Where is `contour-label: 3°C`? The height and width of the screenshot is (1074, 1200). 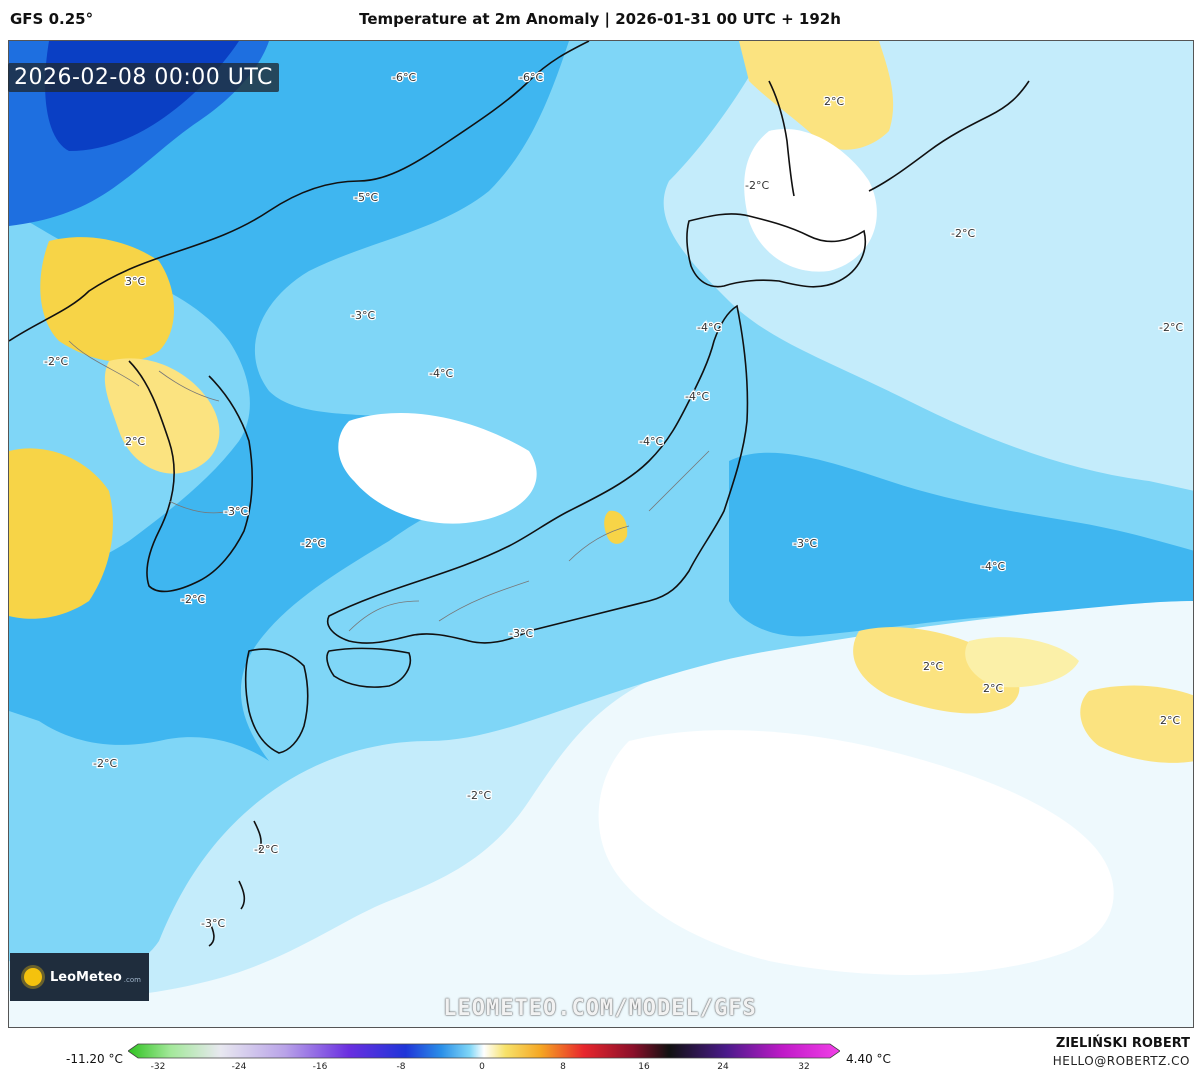
contour-label: 3°C is located at coordinates (135, 281).